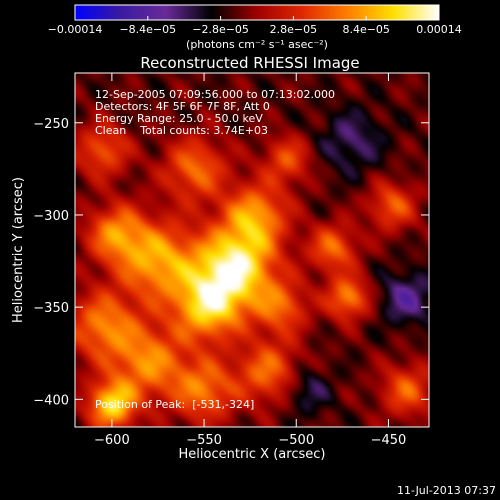 The image size is (500, 500). Describe the element at coordinates (365, 29) in the screenshot. I see `colorbar-tick-label: 8.4e−05` at that location.